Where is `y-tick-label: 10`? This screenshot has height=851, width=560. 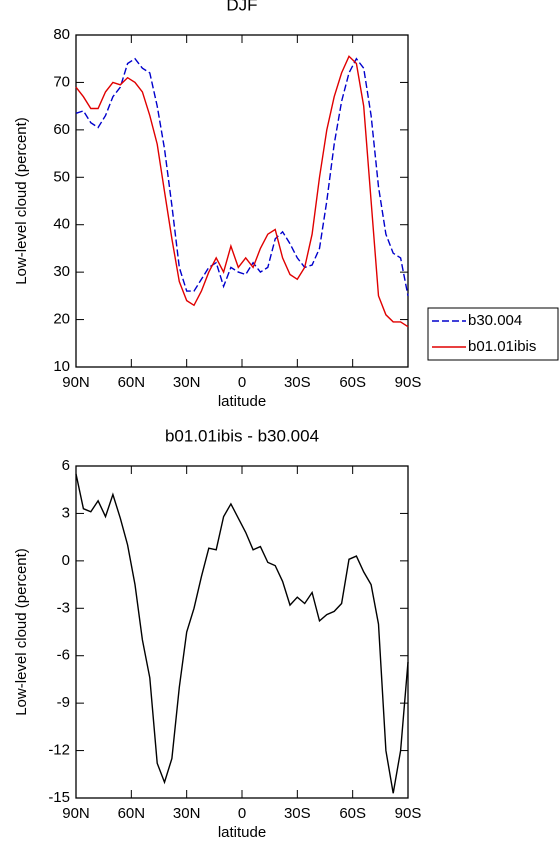
y-tick-label: 10 is located at coordinates (61, 366).